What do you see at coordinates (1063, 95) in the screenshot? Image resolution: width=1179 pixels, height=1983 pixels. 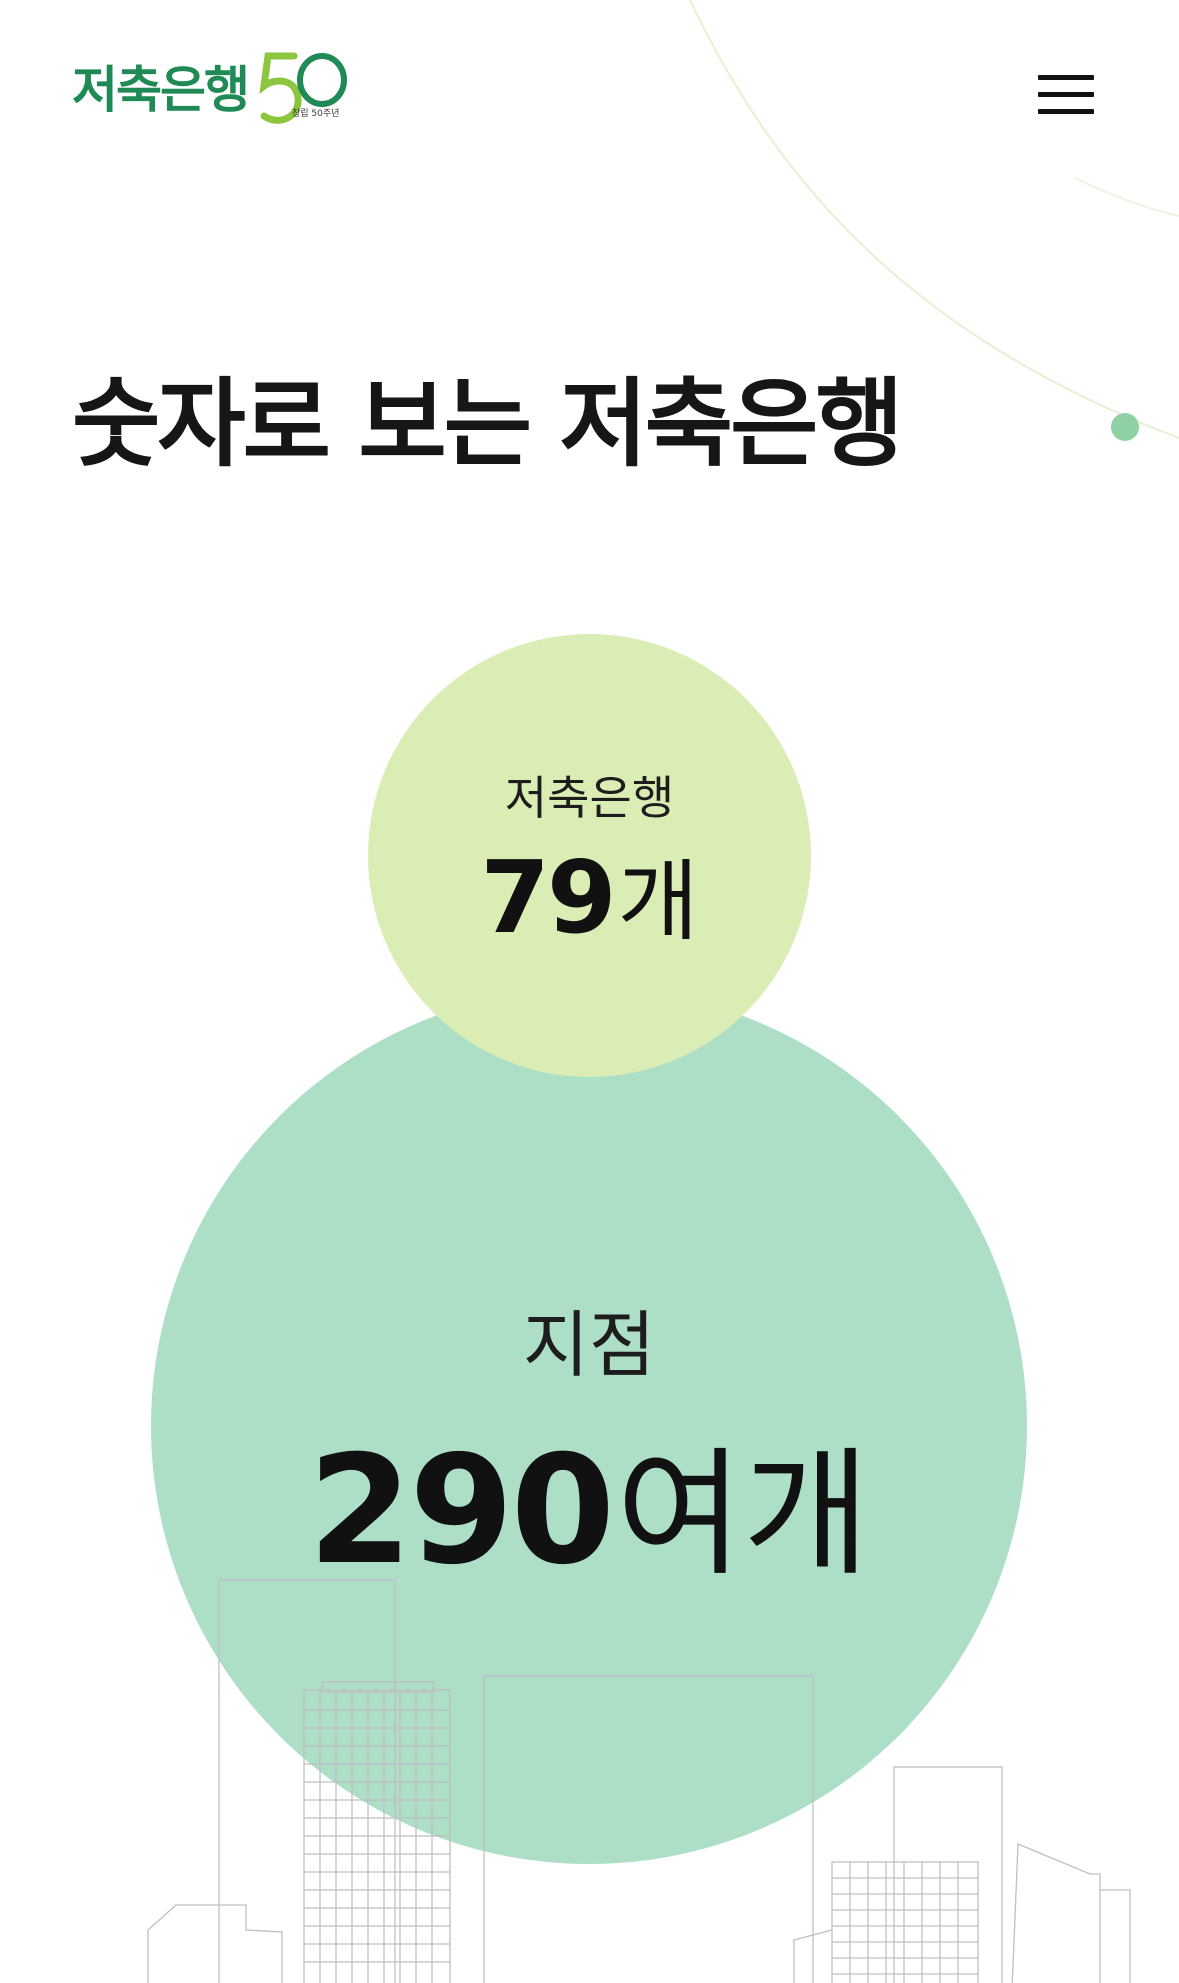 I see `menu-button` at bounding box center [1063, 95].